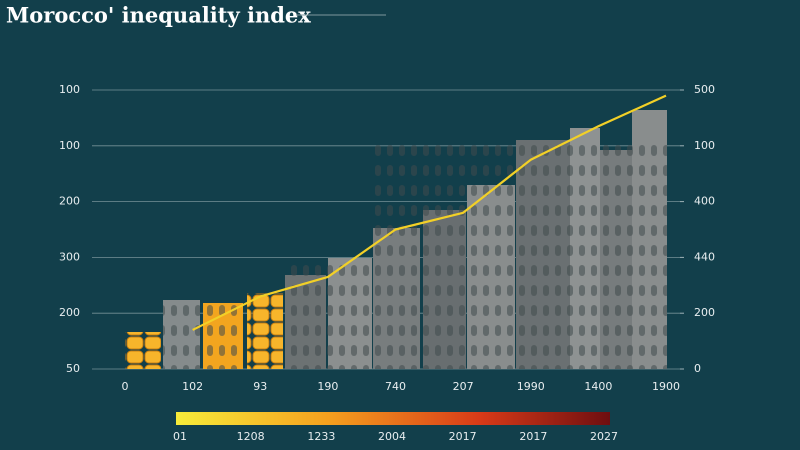 This screenshot has height=450, width=800. I want to click on y2-tick-label: 400, so click(704, 201).